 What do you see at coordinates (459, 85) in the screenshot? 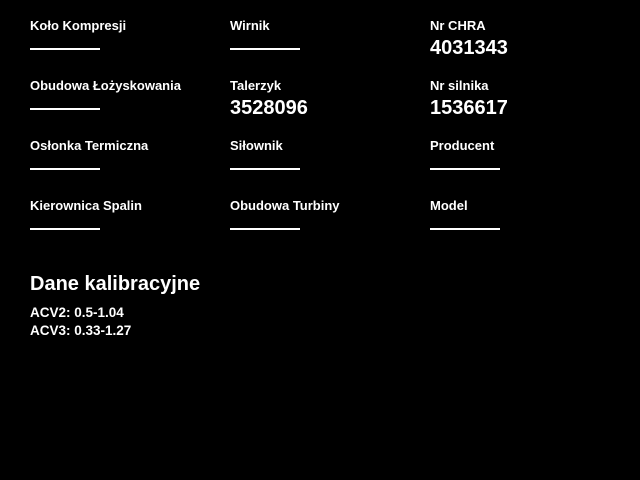
I see `field-label: Nr silnika` at bounding box center [459, 85].